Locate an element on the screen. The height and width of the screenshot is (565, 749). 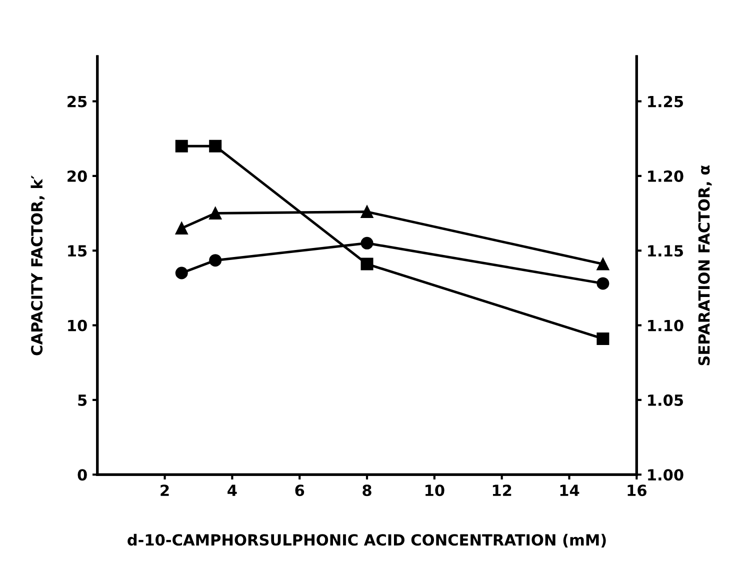
x-tick-label: 10 is located at coordinates (435, 490).